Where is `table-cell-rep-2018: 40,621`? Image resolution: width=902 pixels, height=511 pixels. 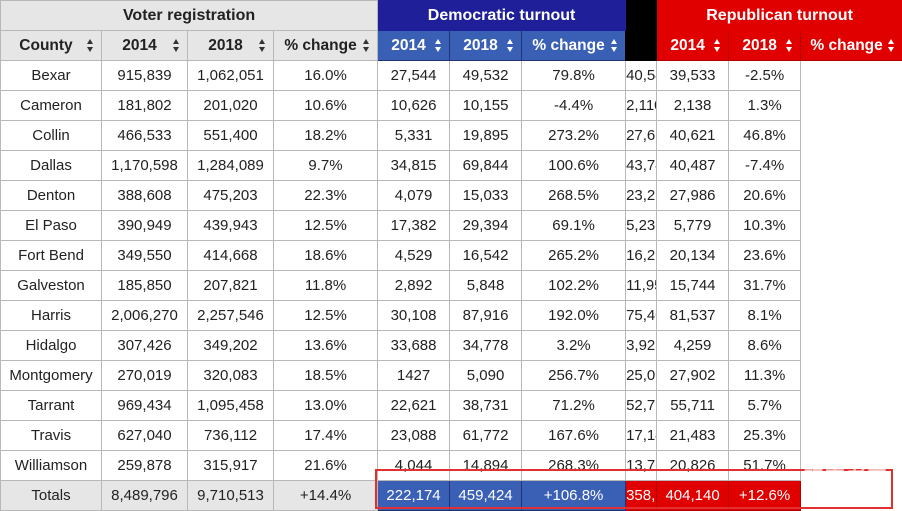
table-cell-rep-2018: 40,621 is located at coordinates (693, 136).